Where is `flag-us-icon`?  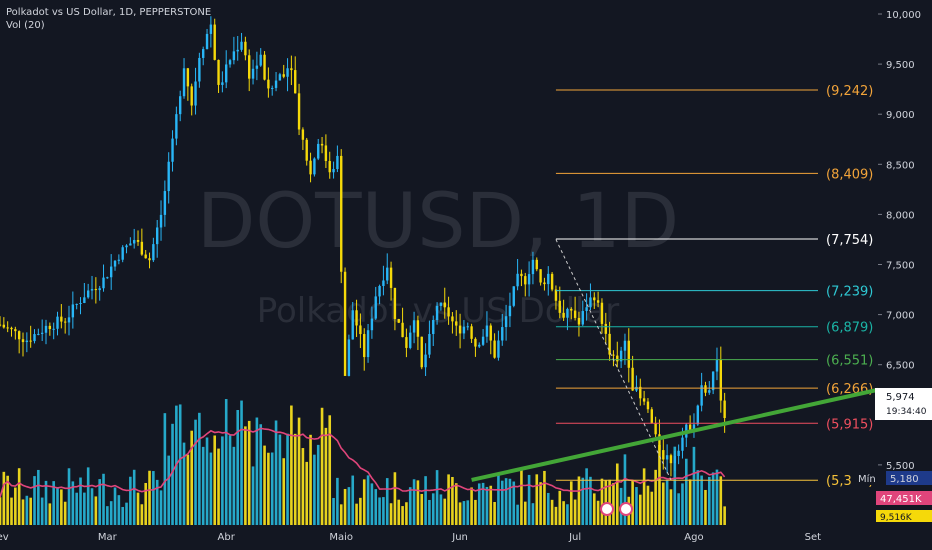 flag-us-icon is located at coordinates (607, 509).